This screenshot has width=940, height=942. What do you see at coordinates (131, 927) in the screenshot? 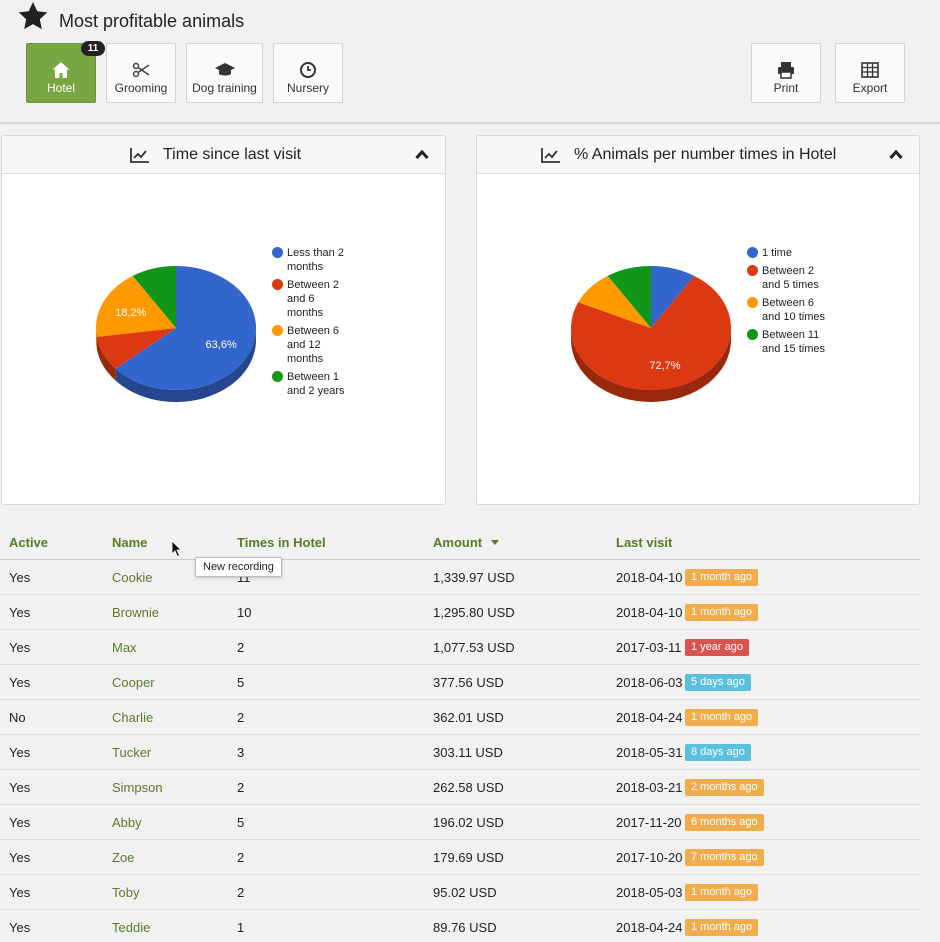
I see `cell-name-link: Teddie` at bounding box center [131, 927].